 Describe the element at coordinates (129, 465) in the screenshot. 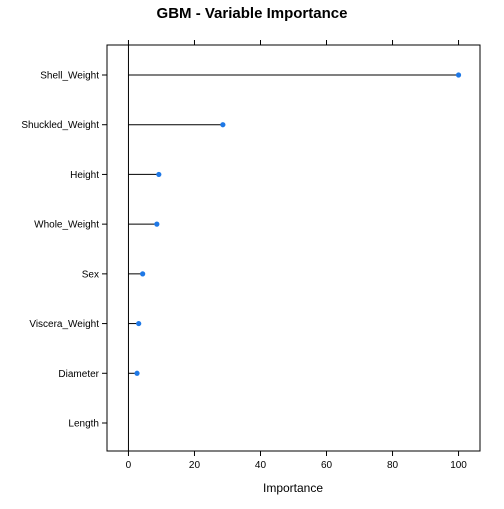

I see `x-tick-label: 0` at that location.